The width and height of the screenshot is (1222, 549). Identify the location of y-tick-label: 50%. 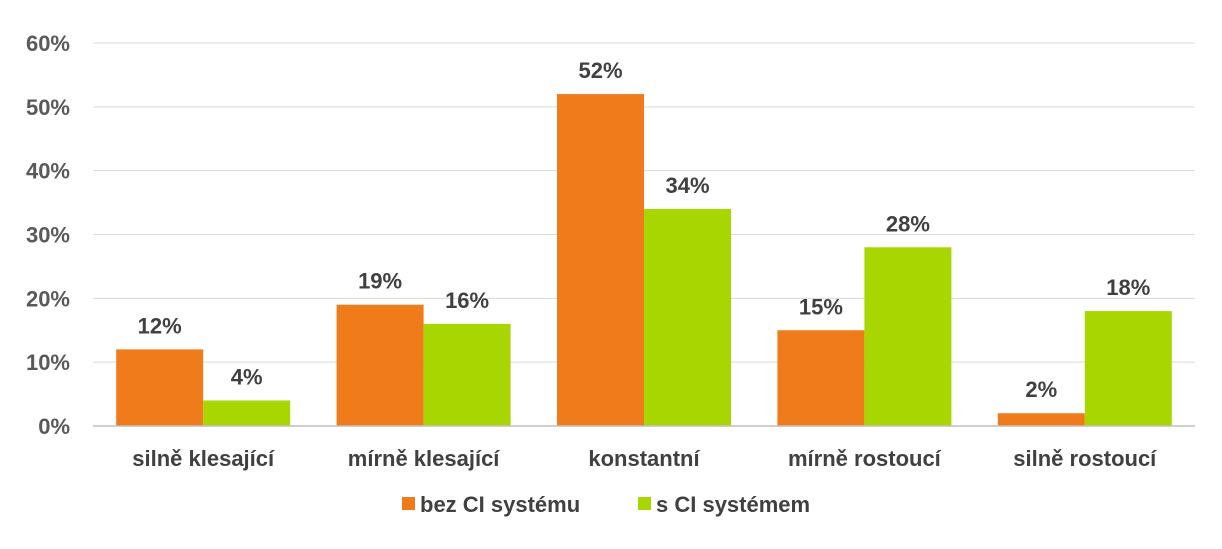
(48, 107).